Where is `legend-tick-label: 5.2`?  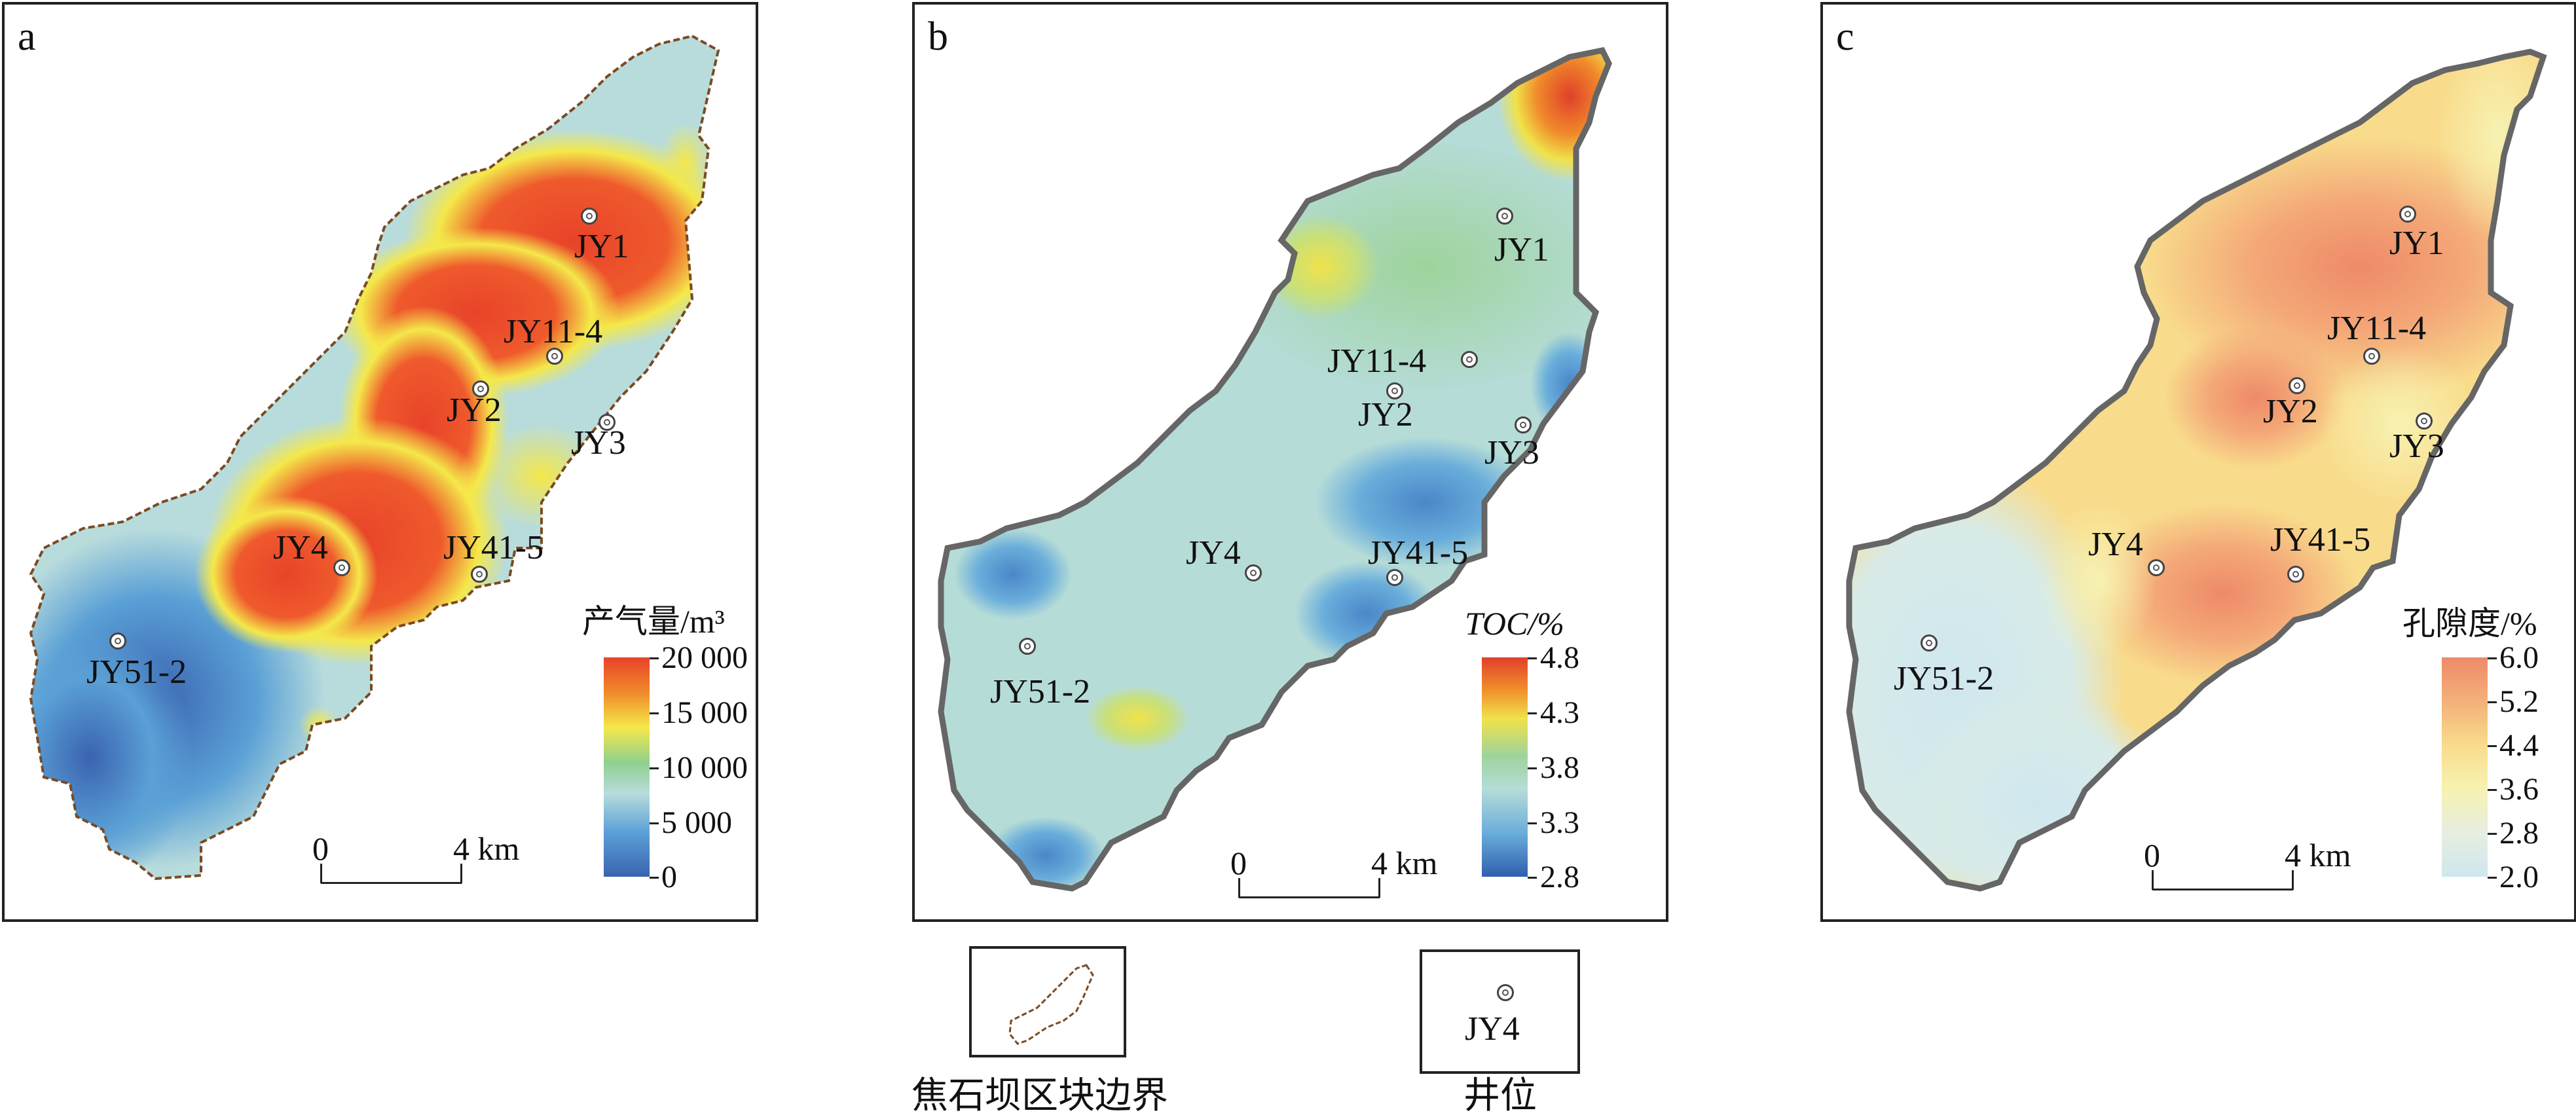
legend-tick-label: 5.2 is located at coordinates (2519, 701).